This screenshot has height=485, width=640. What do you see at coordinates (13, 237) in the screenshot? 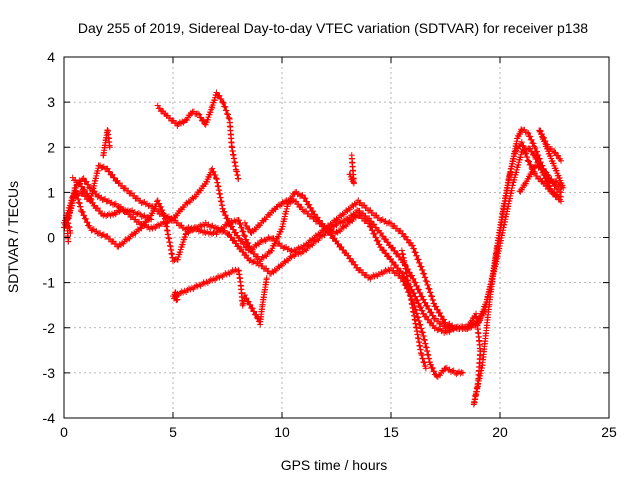
I see `y-axis-label: SDTVAR / TECUs` at bounding box center [13, 237].